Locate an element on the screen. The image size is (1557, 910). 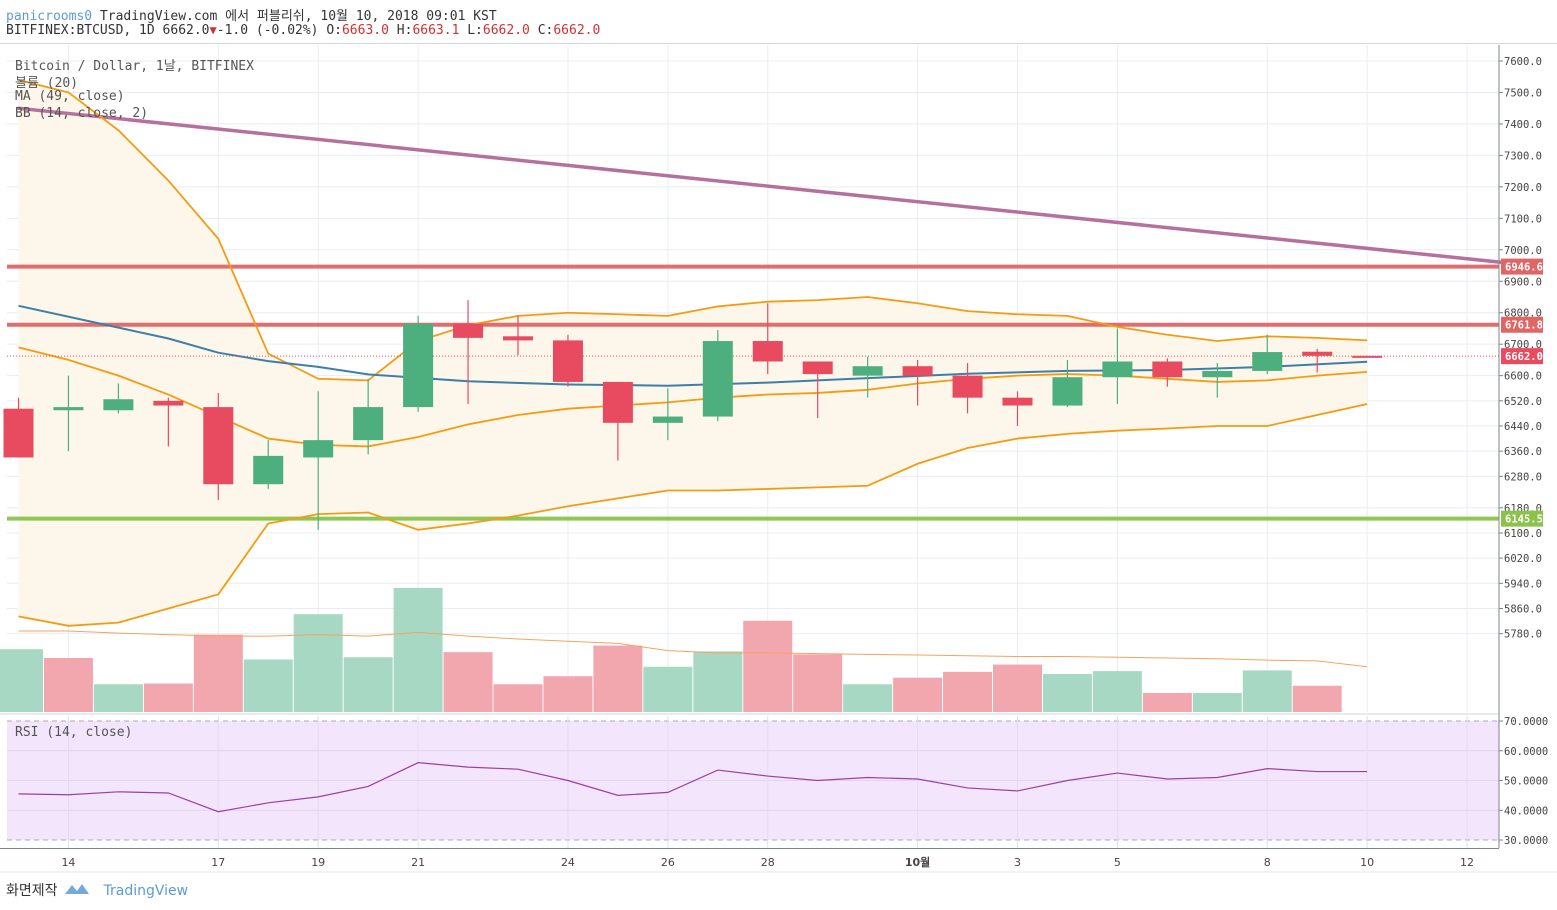
legend-bb: BB (14, close, 2) is located at coordinates (82, 113).